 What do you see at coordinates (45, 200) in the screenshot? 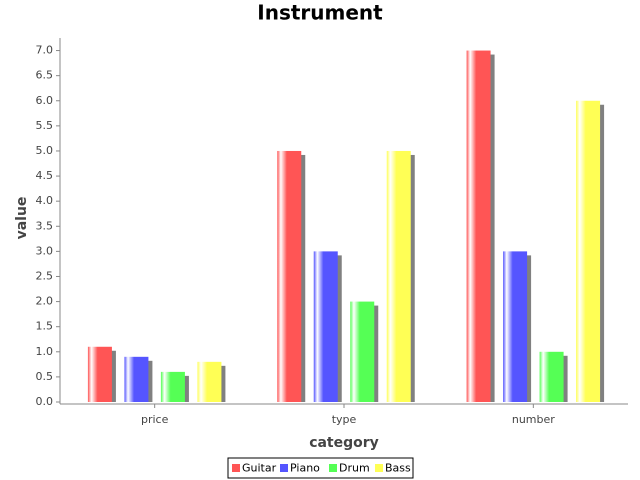
I see `y-tick-label: 4.0` at bounding box center [45, 200].